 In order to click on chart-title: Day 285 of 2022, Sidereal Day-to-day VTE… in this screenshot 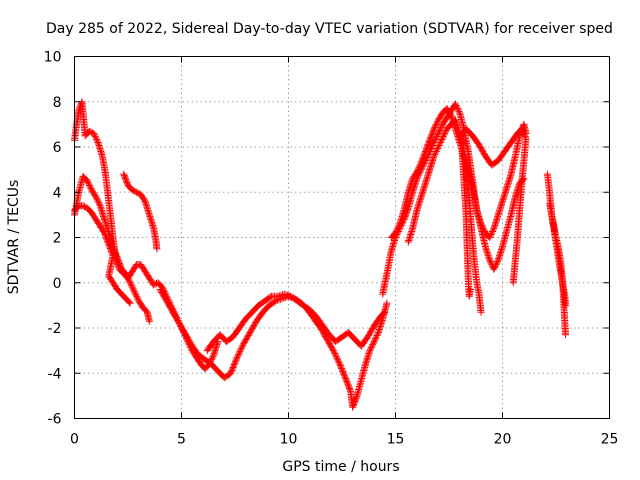, I will do `click(329, 29)`.